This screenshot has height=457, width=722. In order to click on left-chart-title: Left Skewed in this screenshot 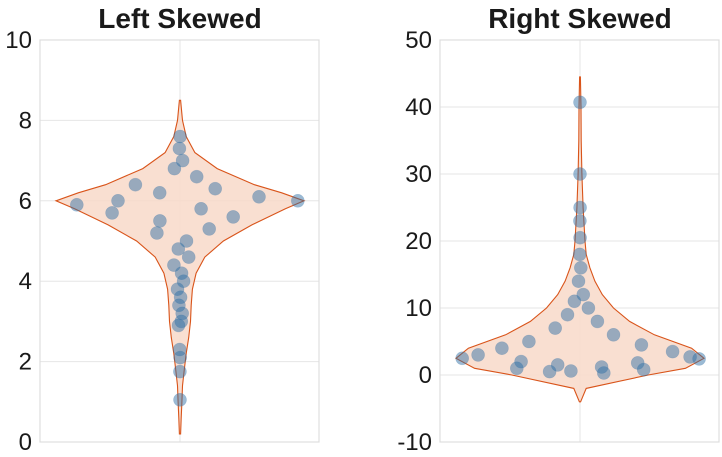, I will do `click(179, 18)`.